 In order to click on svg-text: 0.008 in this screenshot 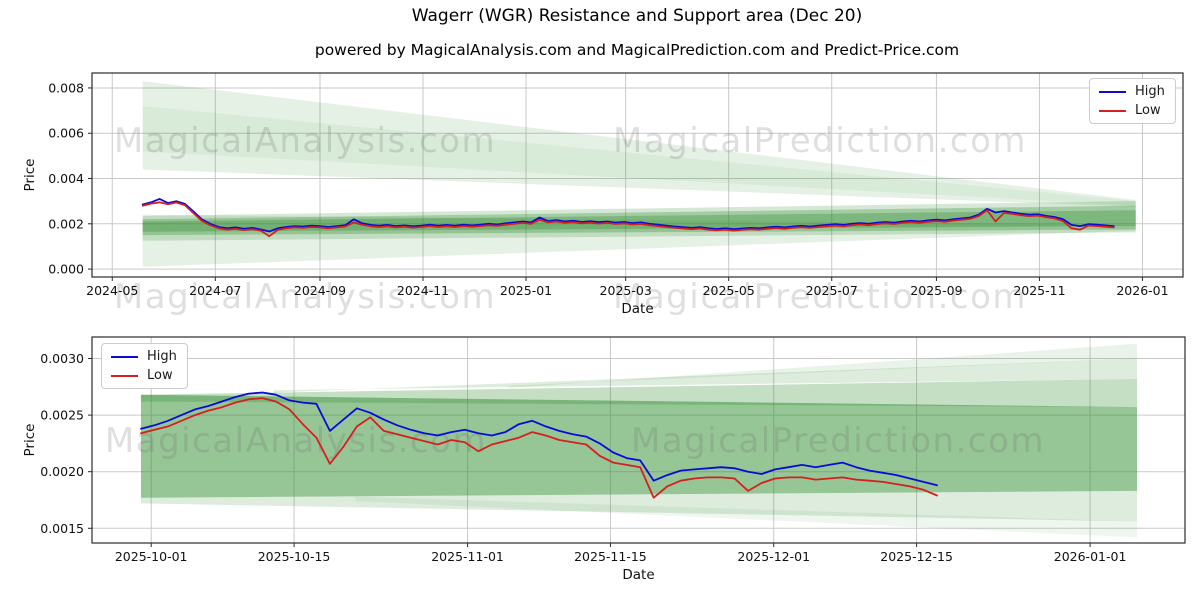, I will do `click(66, 87)`.